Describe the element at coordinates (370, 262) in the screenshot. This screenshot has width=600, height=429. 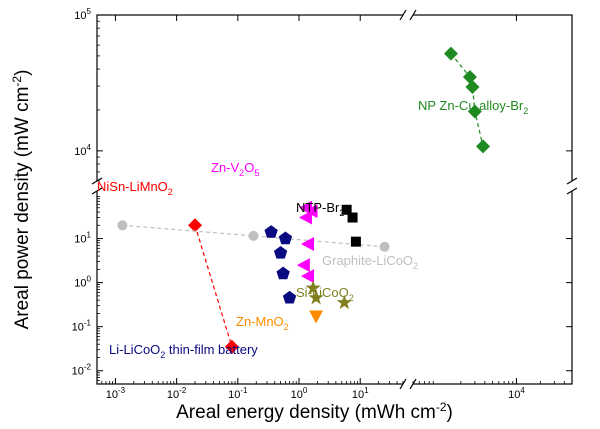
I see `series-label: Graphite-LiCoO2` at that location.